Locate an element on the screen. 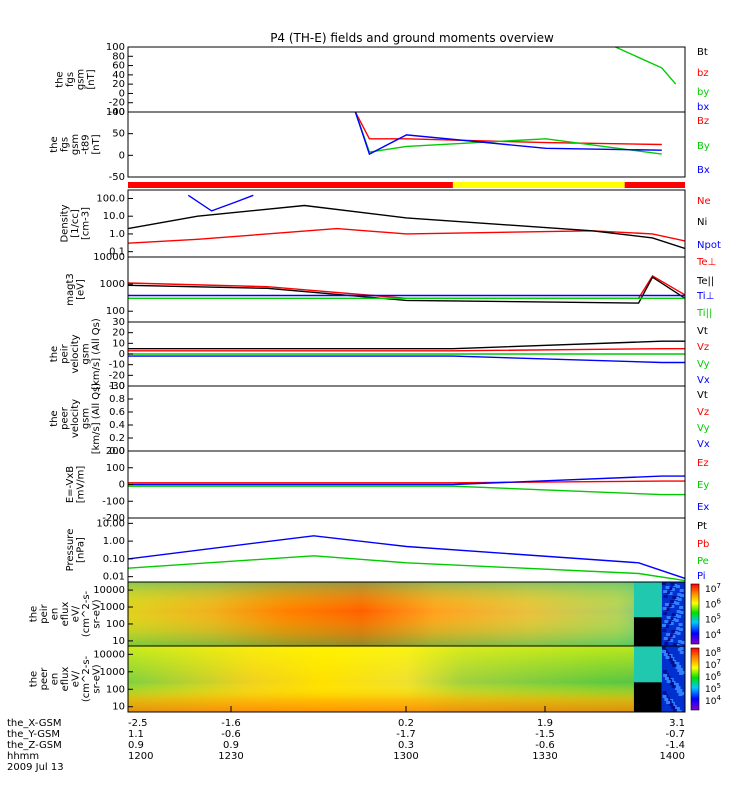  y-axis-label-8: Pressure [nPa] is located at coordinates (76, 550).